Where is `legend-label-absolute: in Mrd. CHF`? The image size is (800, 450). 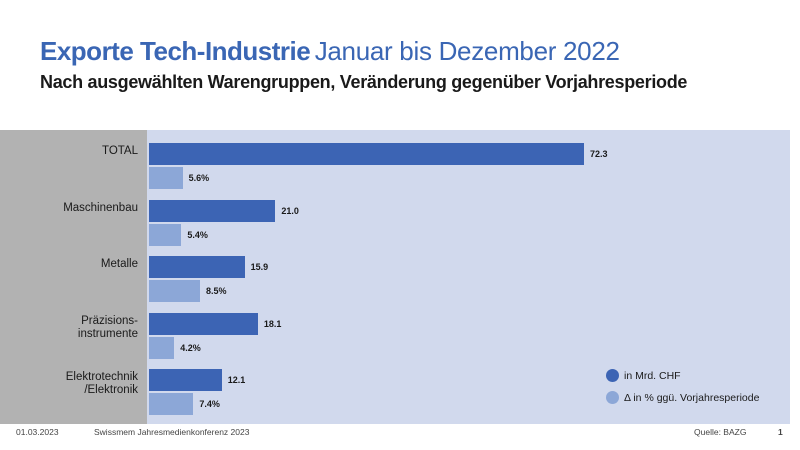 legend-label-absolute: in Mrd. CHF is located at coordinates (652, 375).